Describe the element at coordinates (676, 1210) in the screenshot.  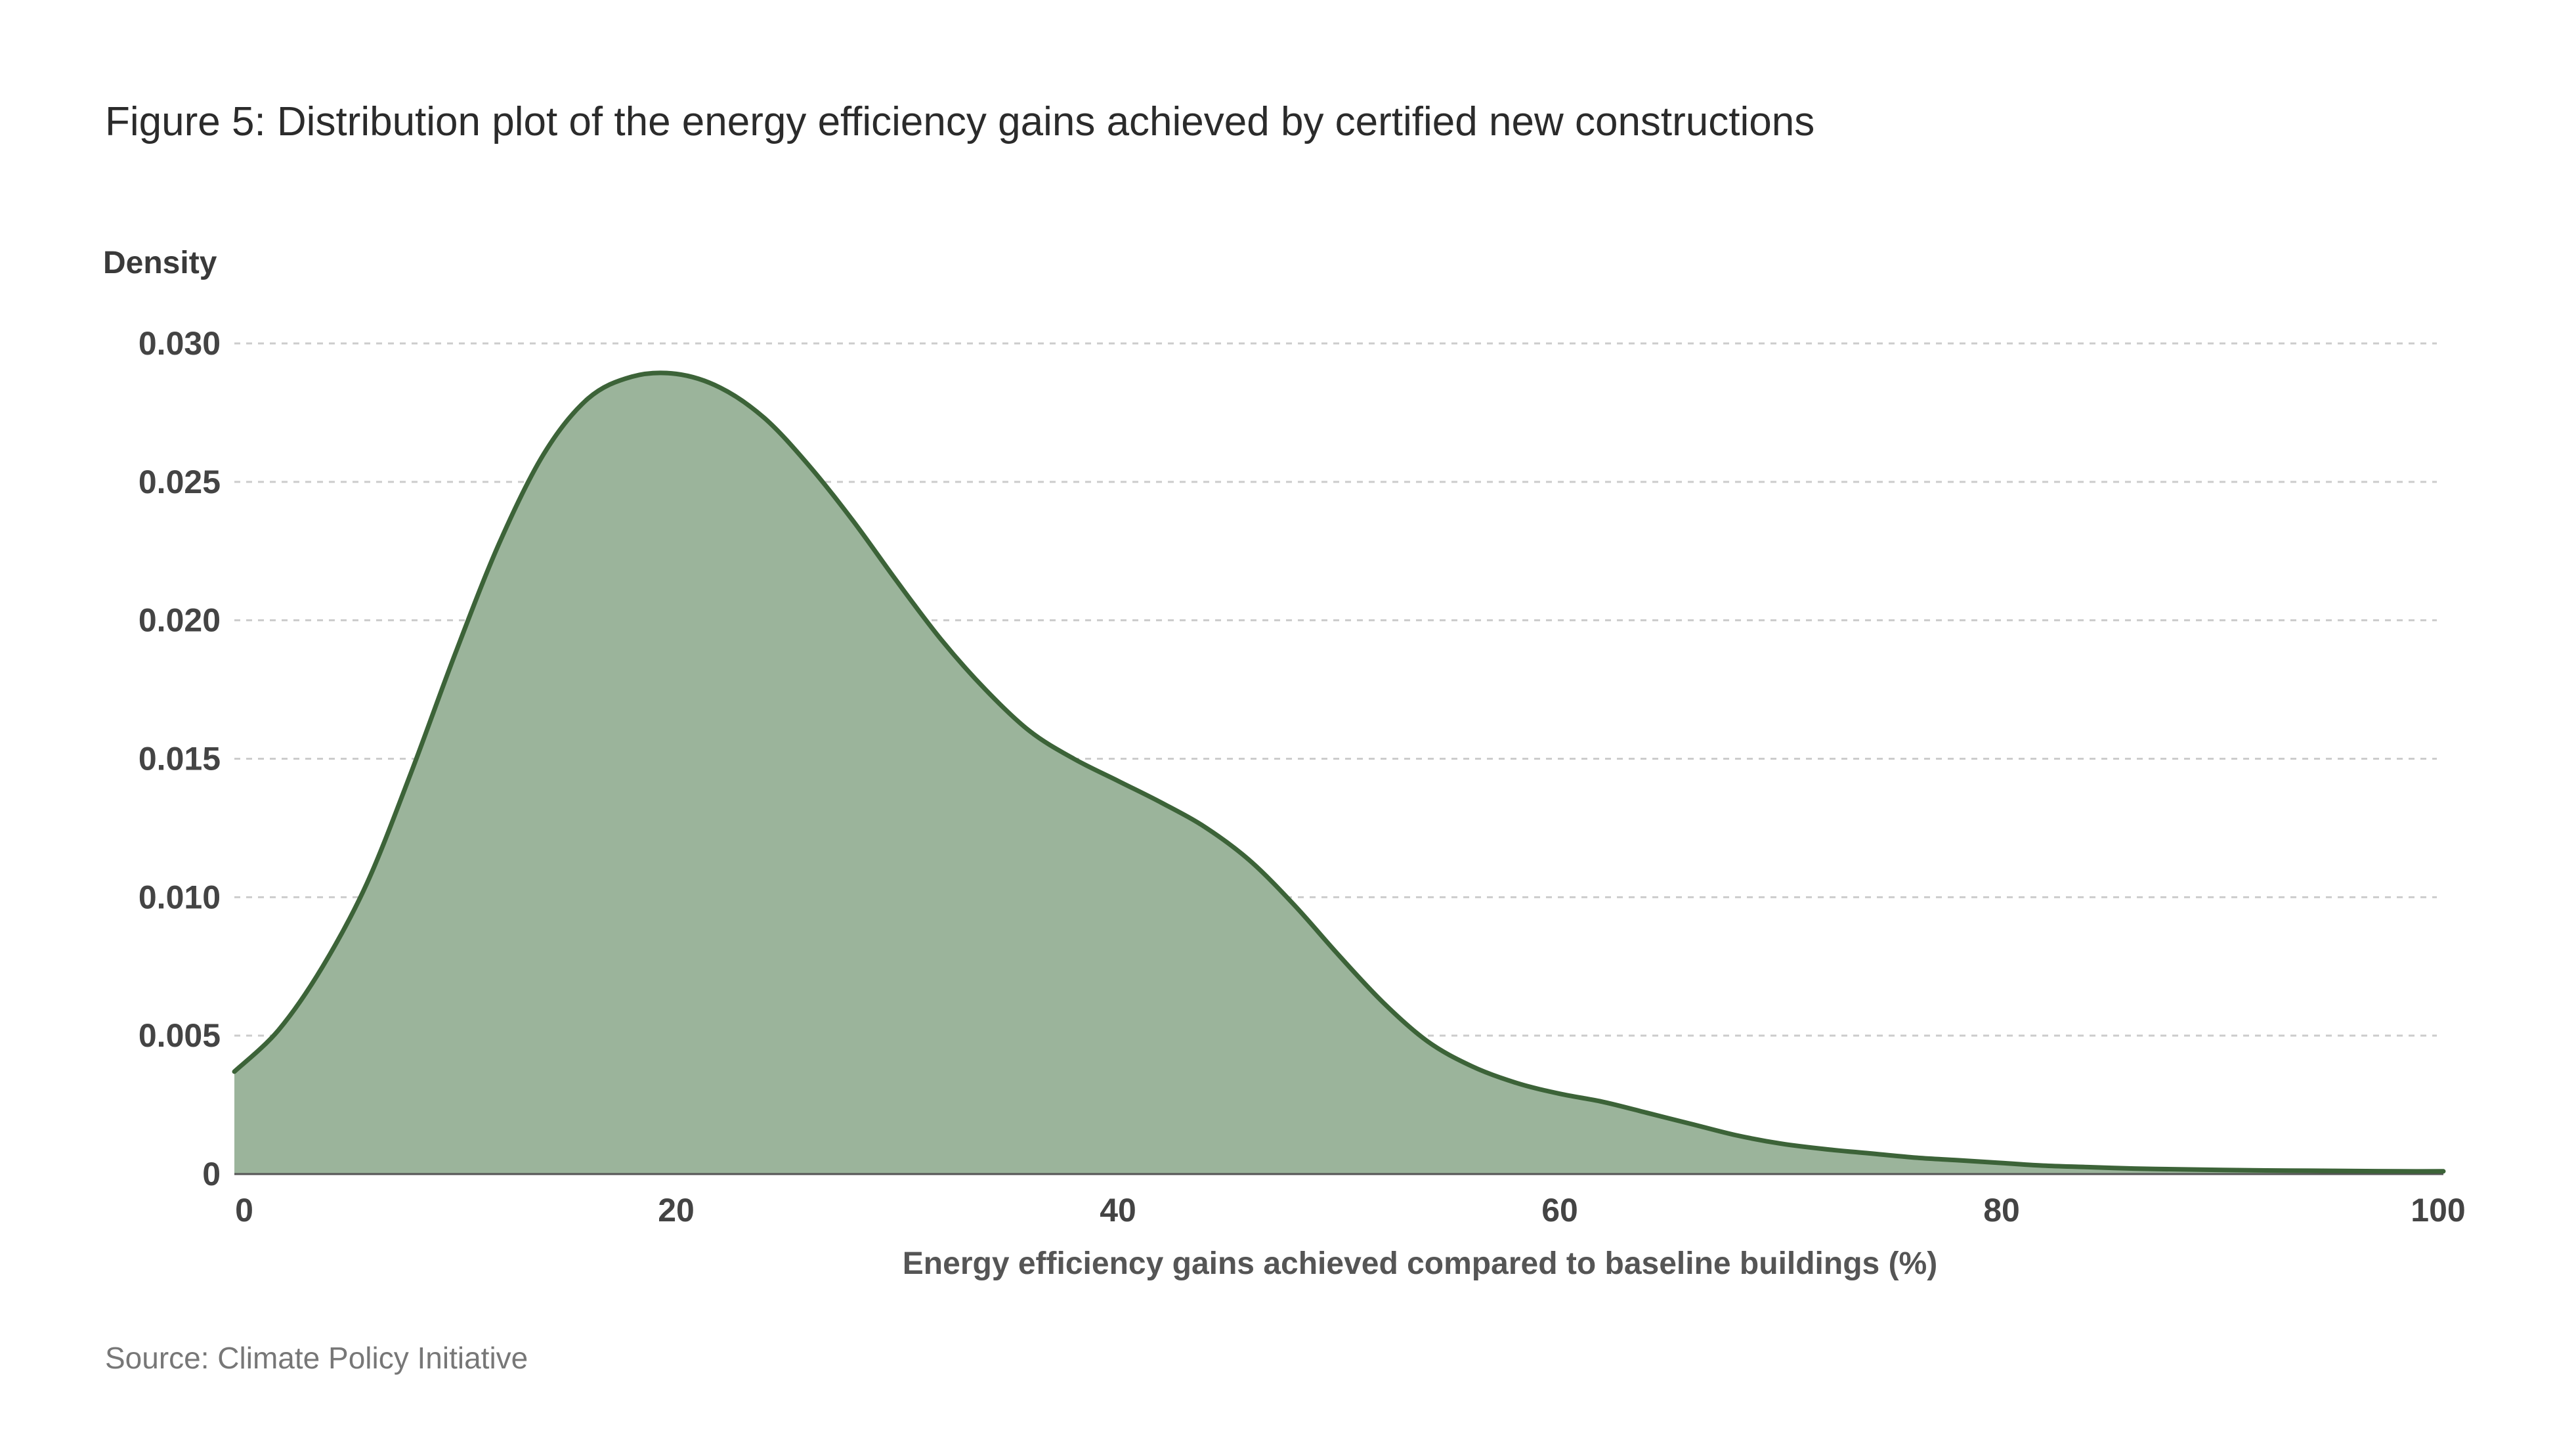
I see `x-tick-label: 20` at that location.